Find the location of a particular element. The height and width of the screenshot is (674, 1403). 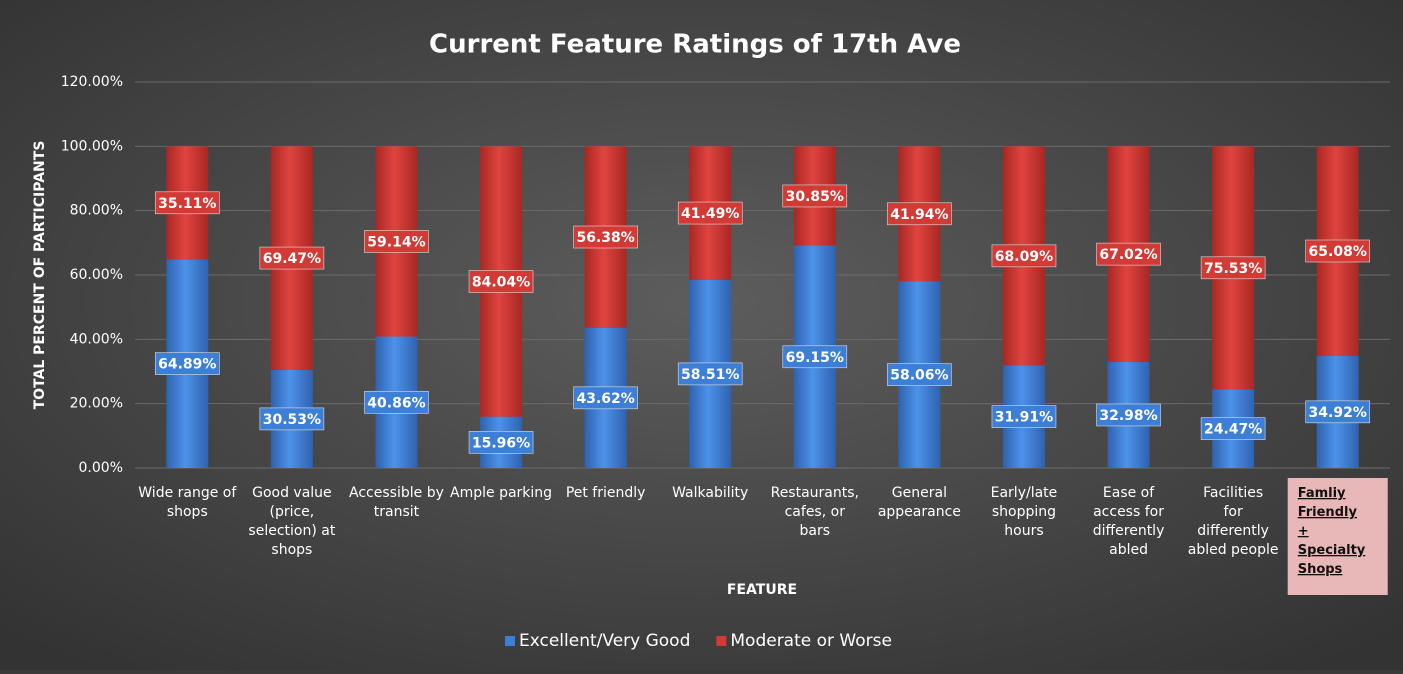

value-label: 41.49% is located at coordinates (710, 214).